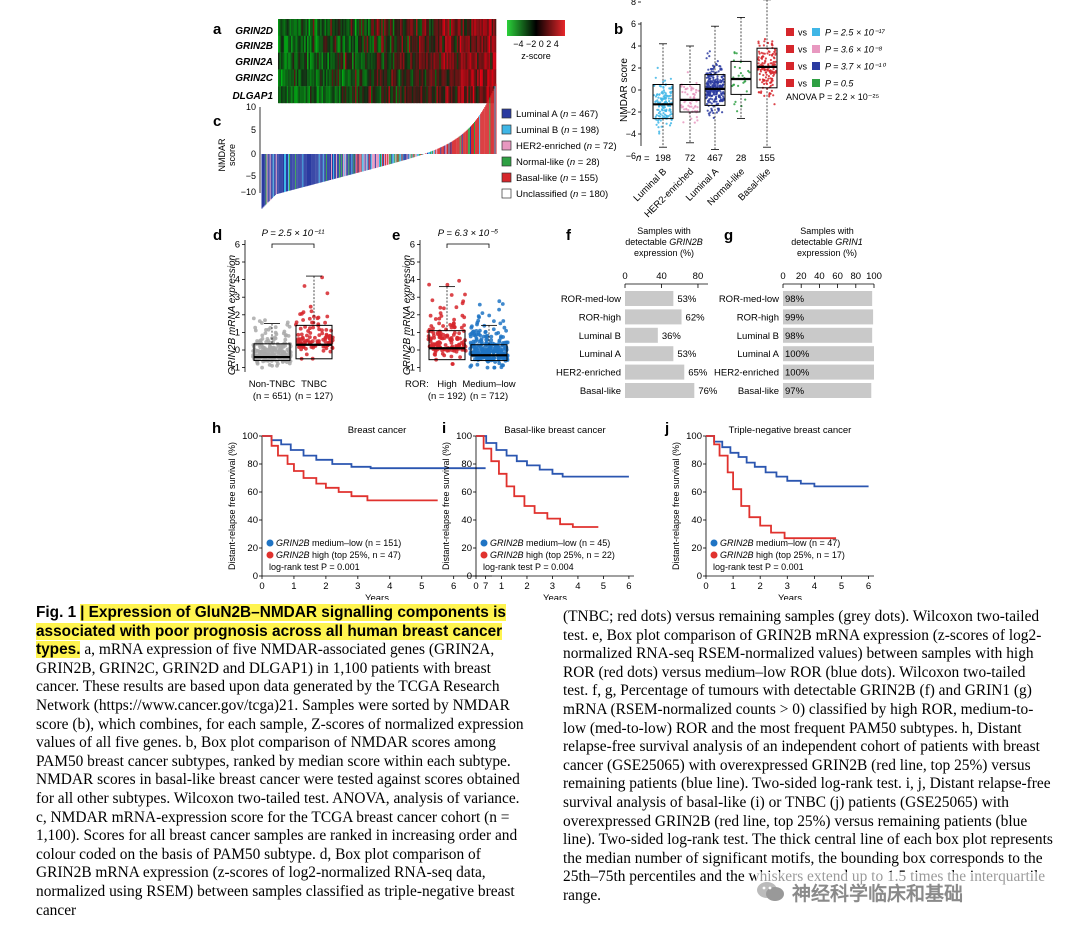  What do you see at coordinates (628, 586) in the screenshot?
I see `xtick-label: 6` at bounding box center [628, 586].